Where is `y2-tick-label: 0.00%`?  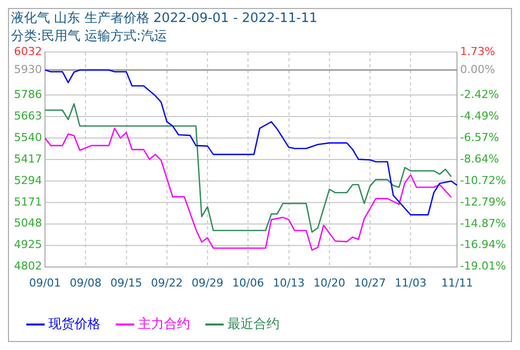 y2-tick-label: 0.00% is located at coordinates (478, 69).